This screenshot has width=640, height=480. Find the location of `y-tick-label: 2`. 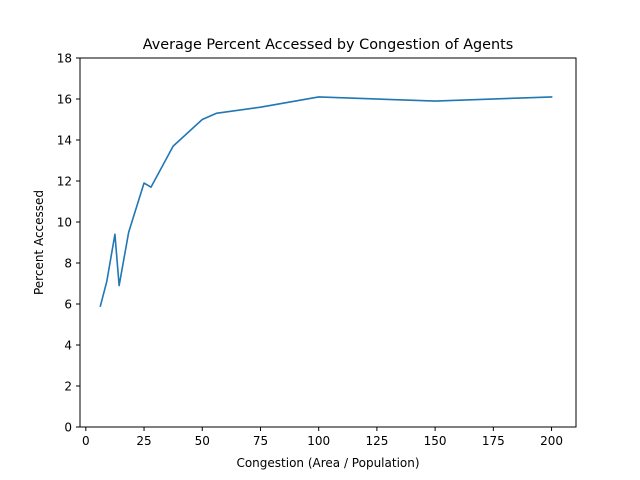

y-tick-label: 2 is located at coordinates (68, 387).